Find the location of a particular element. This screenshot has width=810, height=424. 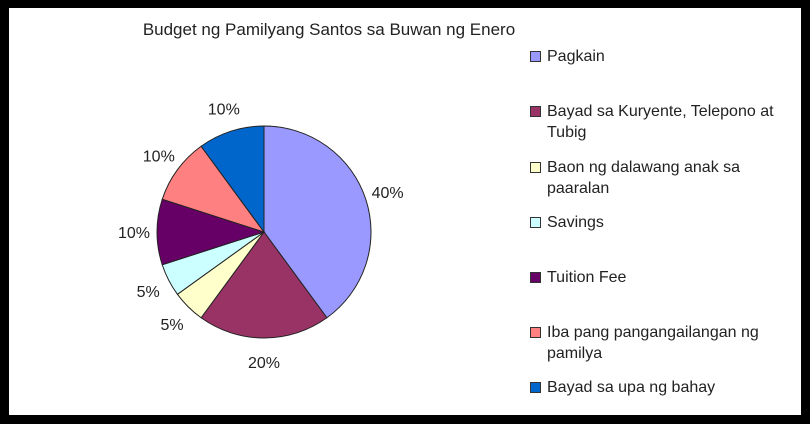

legend-item-tuition: Tuition Fee is located at coordinates (663, 277).